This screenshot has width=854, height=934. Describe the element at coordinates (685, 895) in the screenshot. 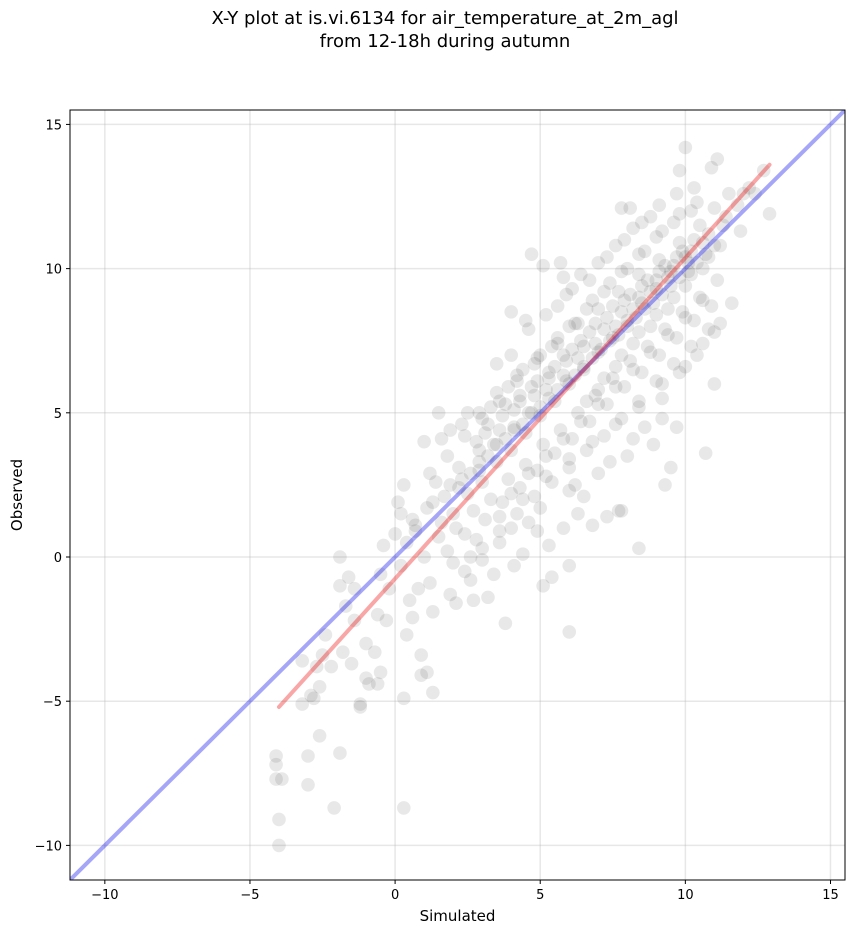

I see `x-tick-label: 10` at that location.